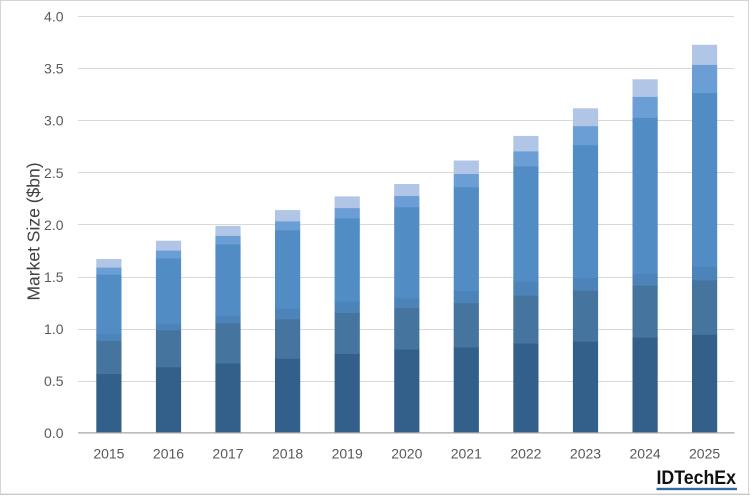 This screenshot has height=496, width=750. I want to click on svg-text: 2018, so click(287, 454).